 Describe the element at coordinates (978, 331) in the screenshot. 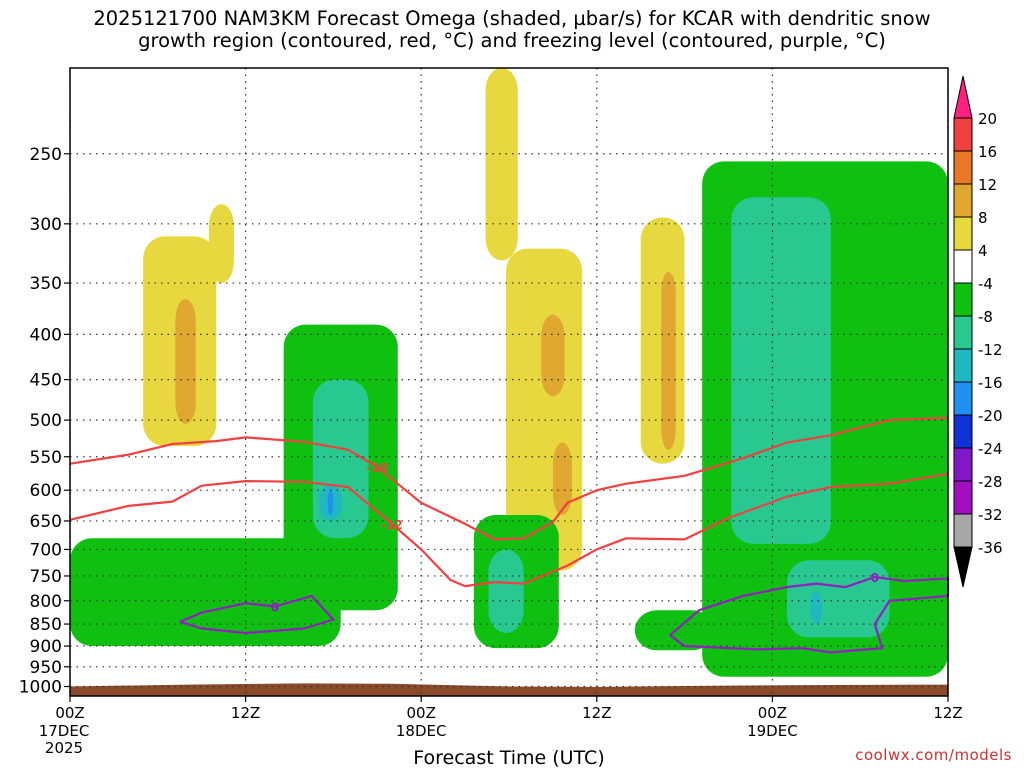

I see `colorbar: 20 16 12 8 4 -4 -8 -12 -16 -20 -24 -28 -32 -36` at that location.